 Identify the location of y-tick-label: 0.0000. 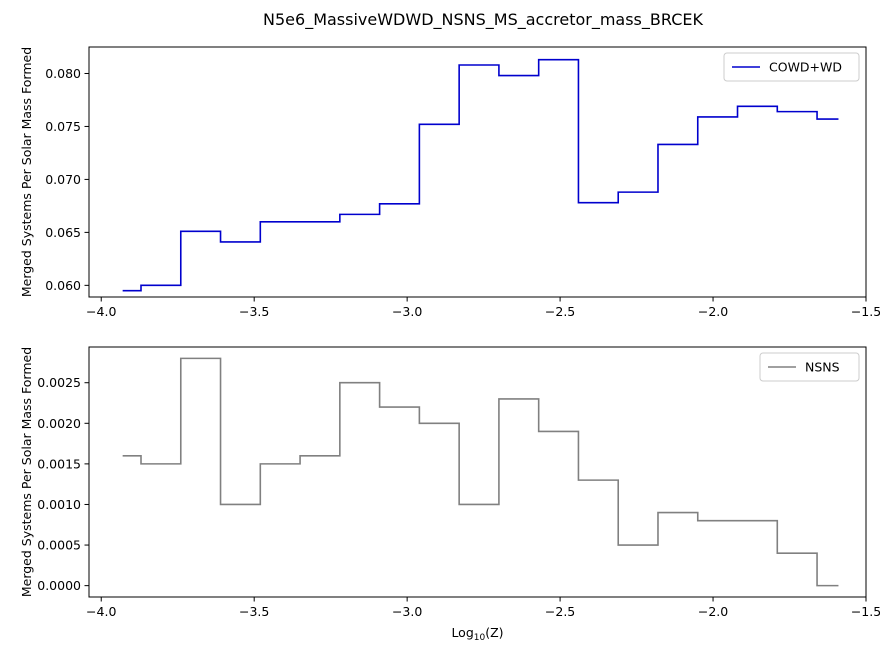
(59, 585).